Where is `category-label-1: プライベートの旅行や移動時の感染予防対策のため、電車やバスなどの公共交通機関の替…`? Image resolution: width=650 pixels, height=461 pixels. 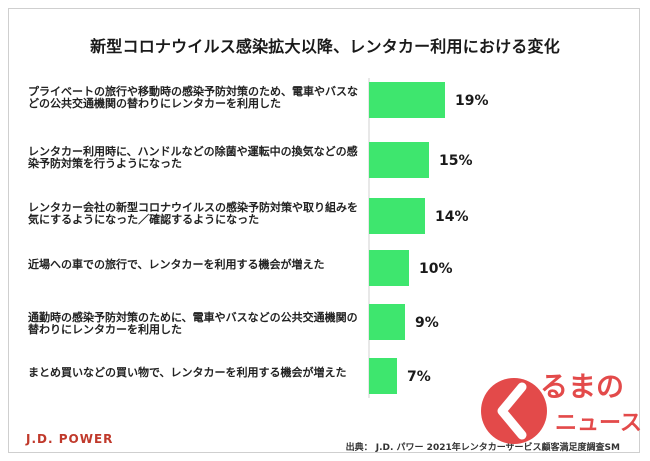 category-label-1: プライベートの旅行や移動時の感染予防対策のため、電車やバスなどの公共交通機関の替… is located at coordinates (193, 97).